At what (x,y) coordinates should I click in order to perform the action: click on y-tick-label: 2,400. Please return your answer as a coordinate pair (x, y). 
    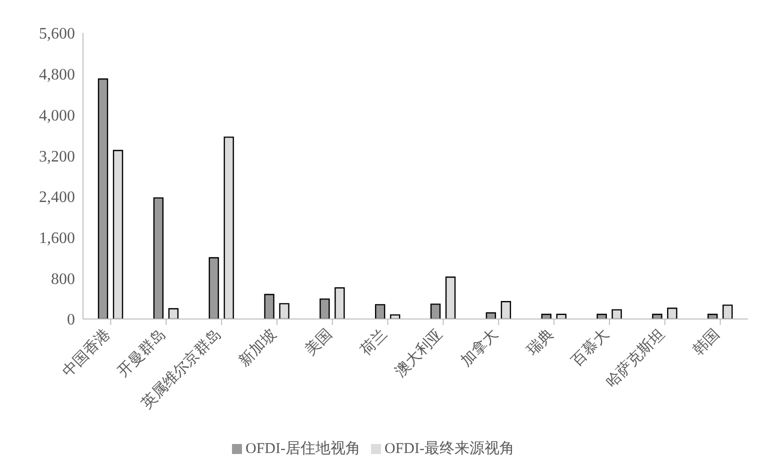
    Looking at the image, I should click on (57, 197).